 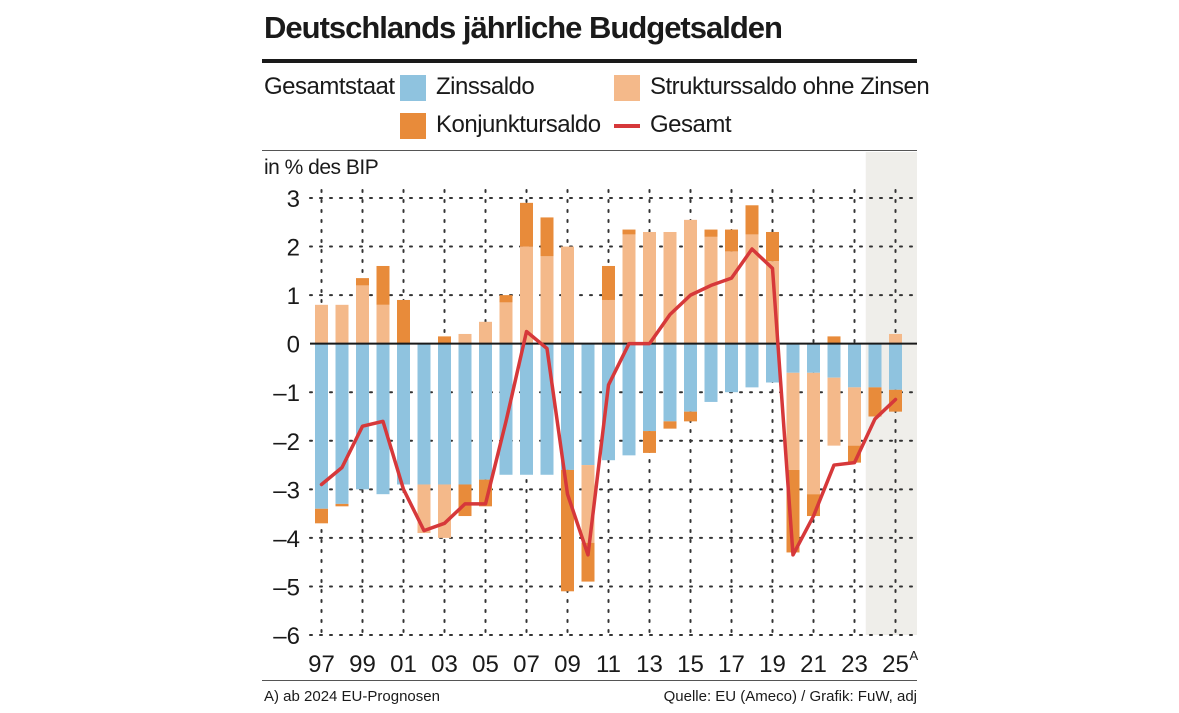 What do you see at coordinates (608, 664) in the screenshot?
I see `x-tick-label: 11` at bounding box center [608, 664].